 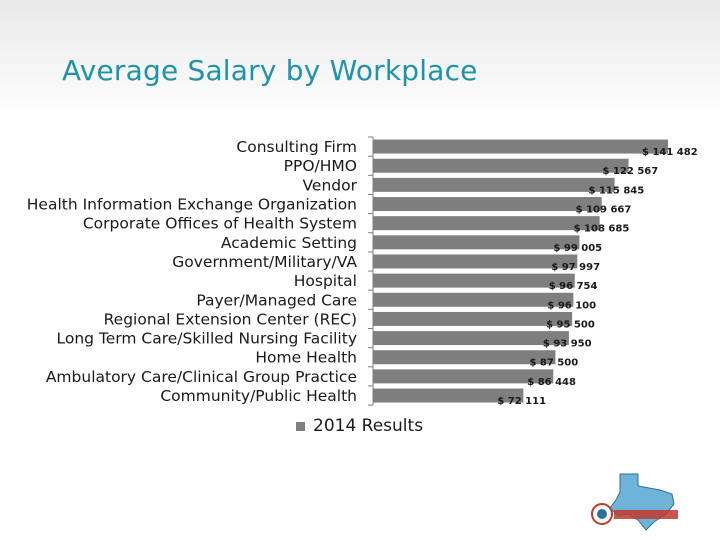 I want to click on category-label: Corporate Offices of Health System, so click(x=220, y=224).